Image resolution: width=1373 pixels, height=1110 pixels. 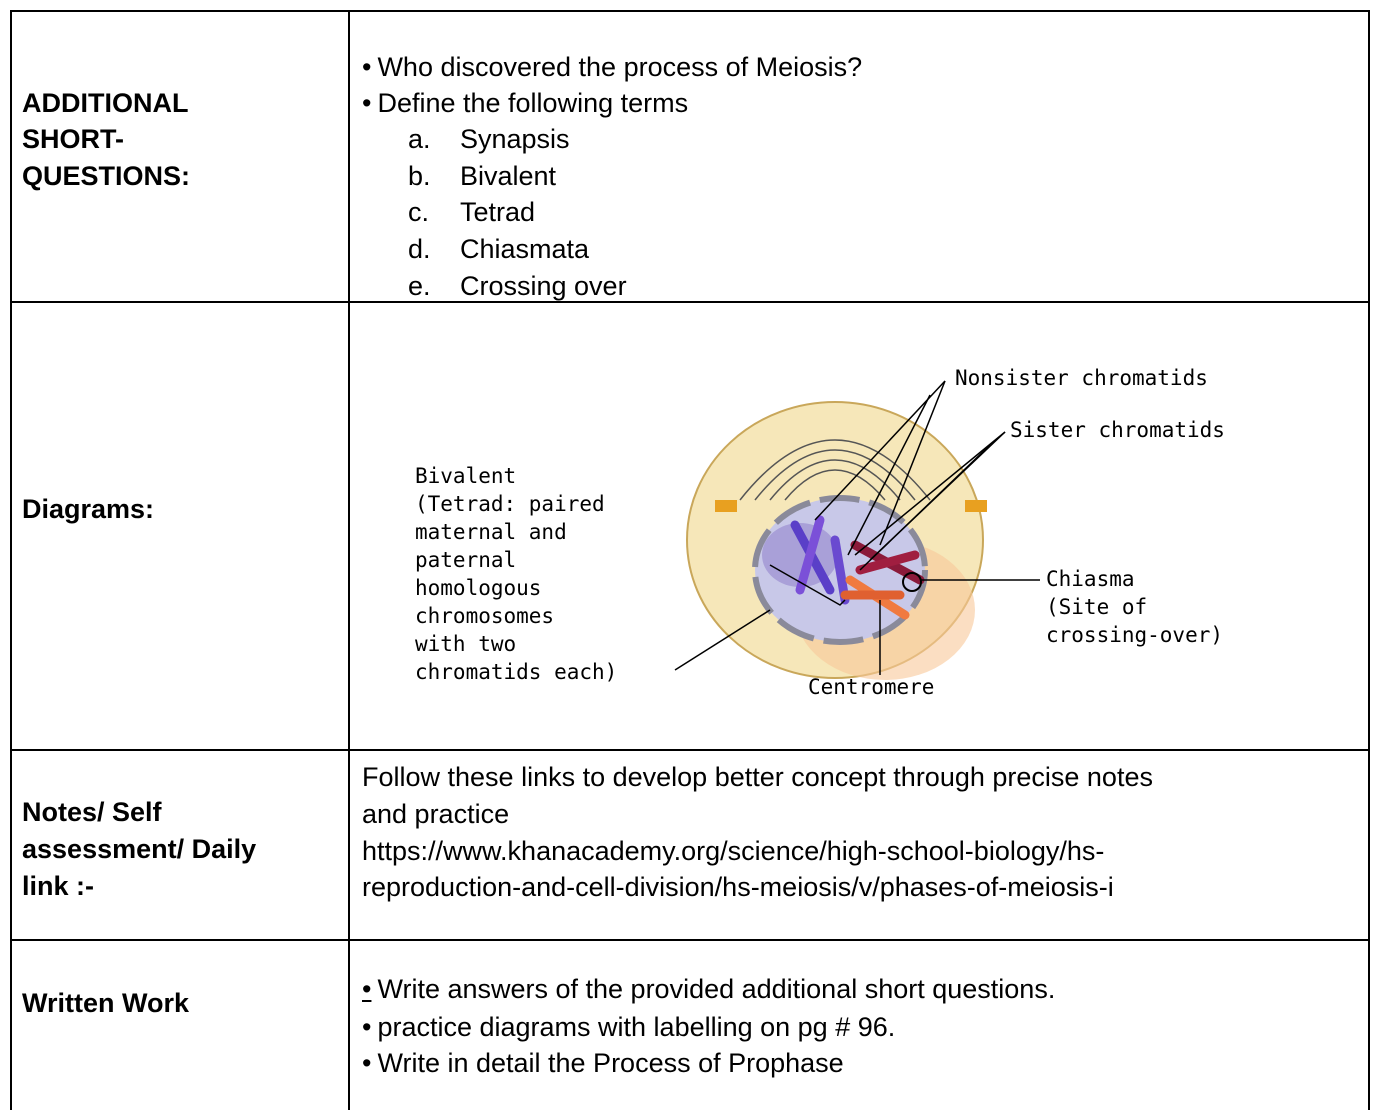 What do you see at coordinates (419, 139) in the screenshot?
I see `list-marker: a.` at bounding box center [419, 139].